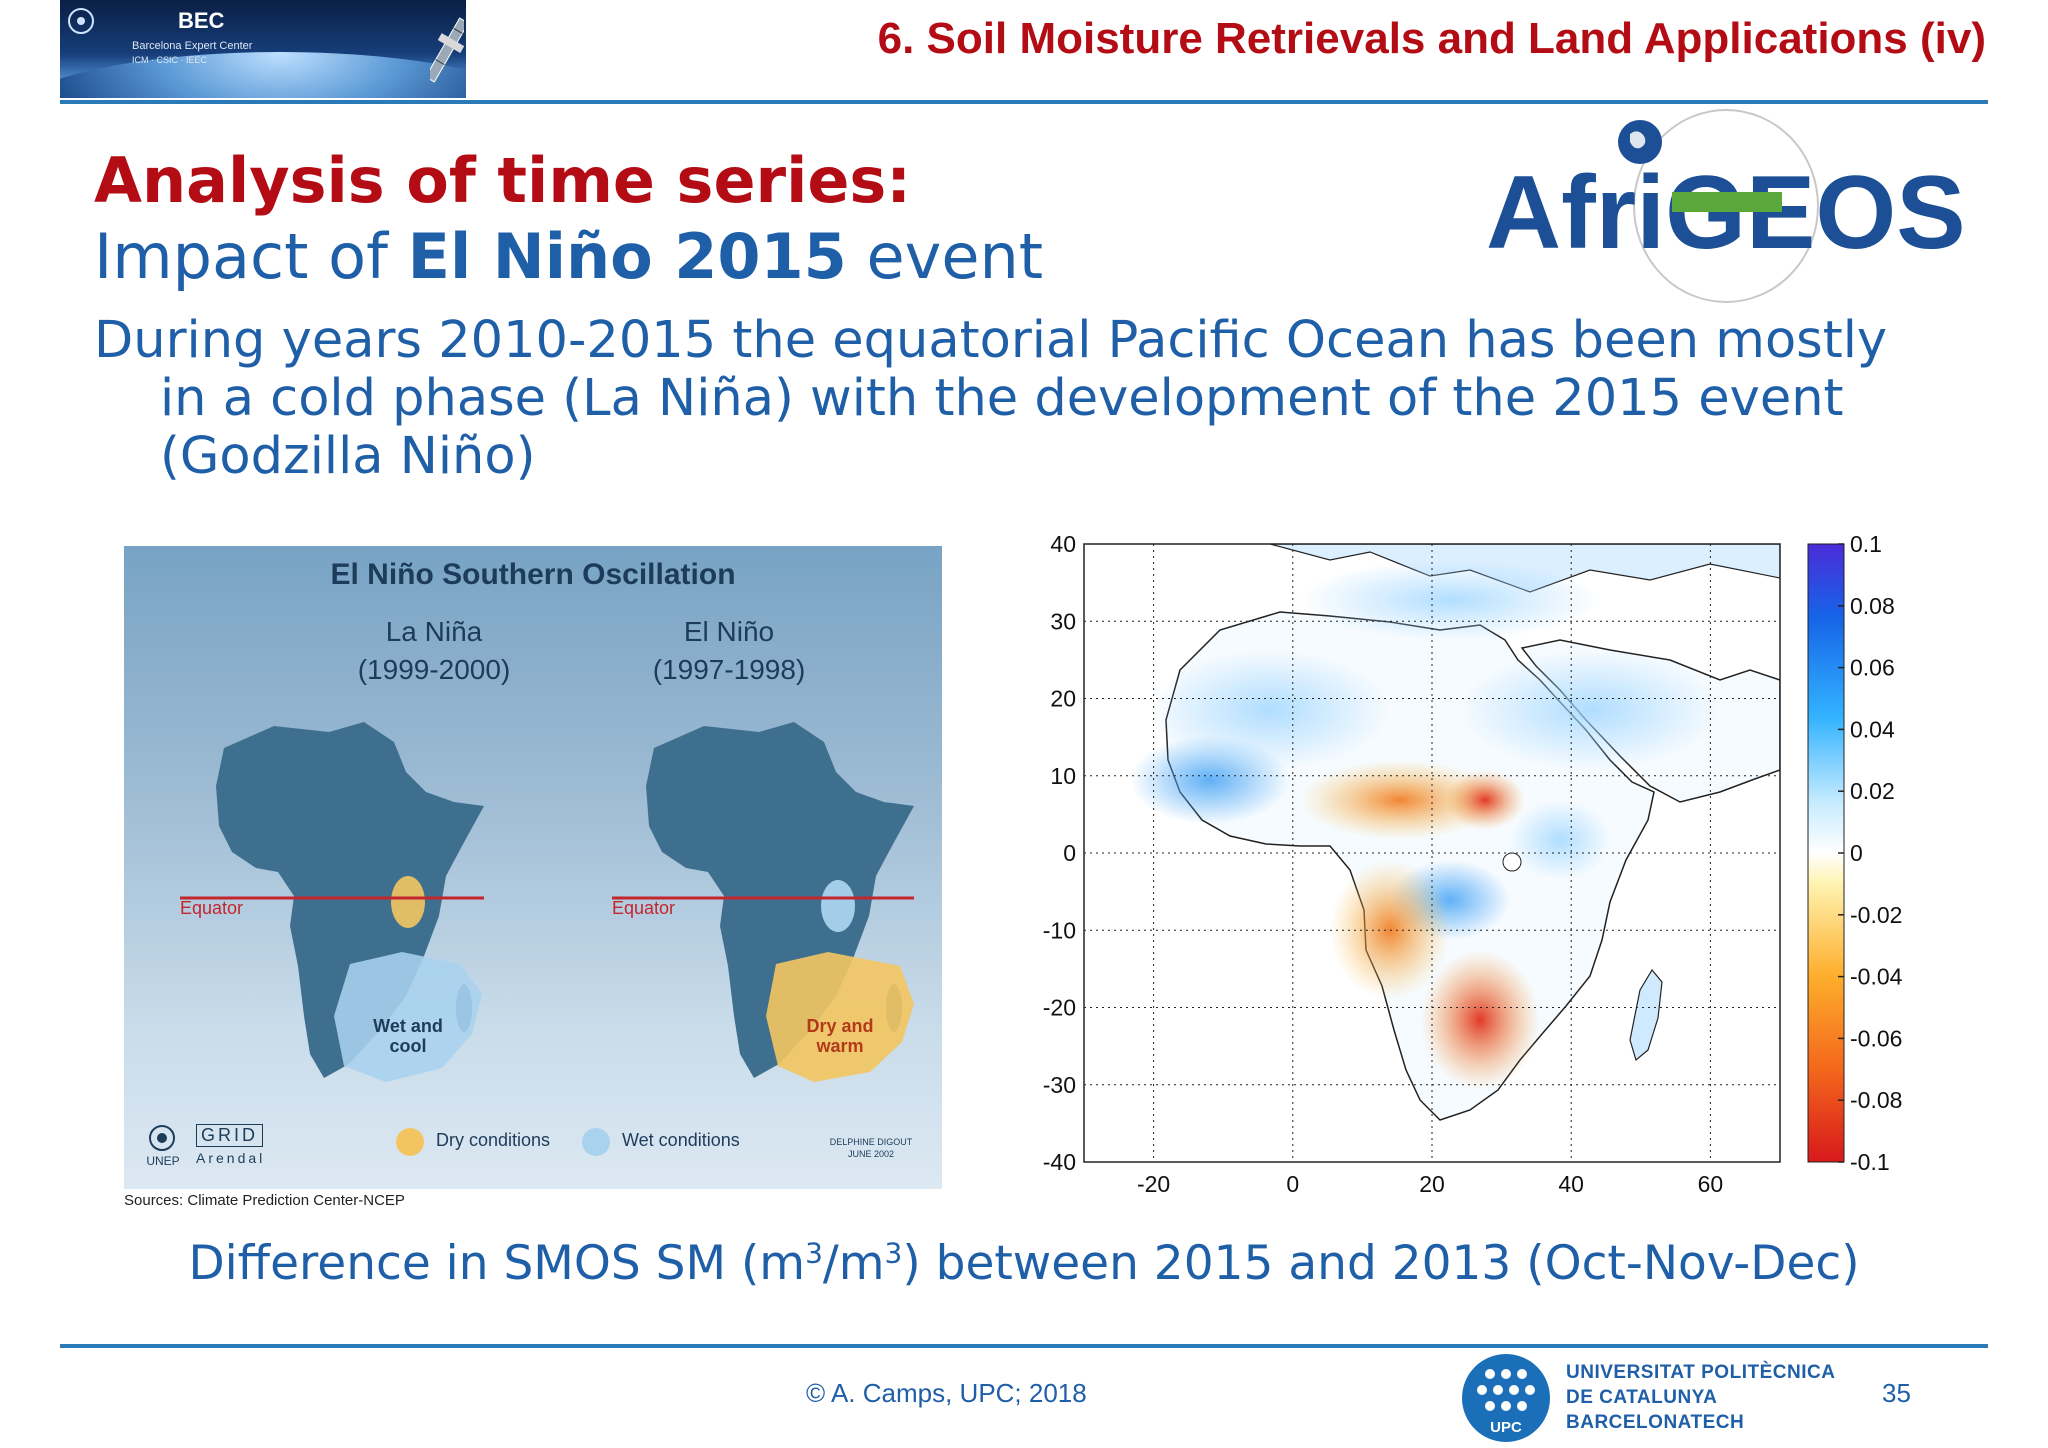 This screenshot has height=1448, width=2048. What do you see at coordinates (1872, 668) in the screenshot?
I see `colorbar-tick-label: 0.06` at bounding box center [1872, 668].